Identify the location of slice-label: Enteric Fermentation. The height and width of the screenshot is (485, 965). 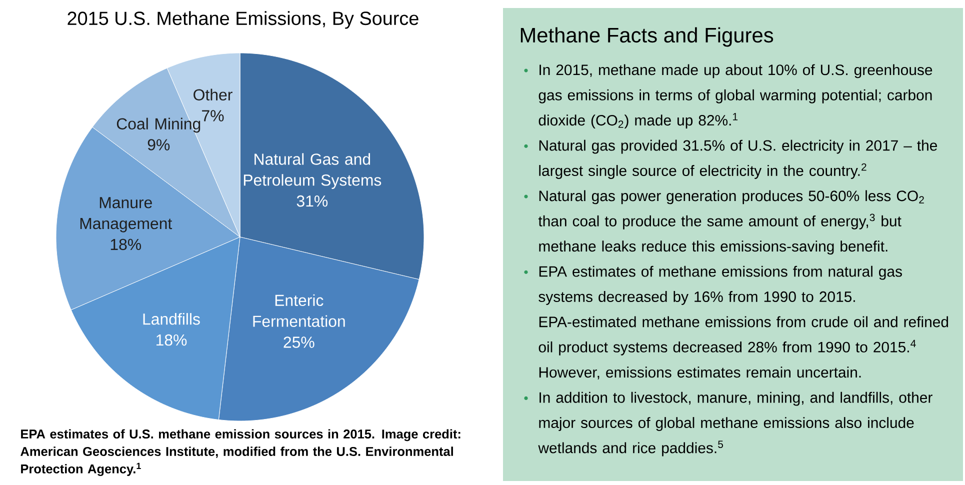
(299, 310).